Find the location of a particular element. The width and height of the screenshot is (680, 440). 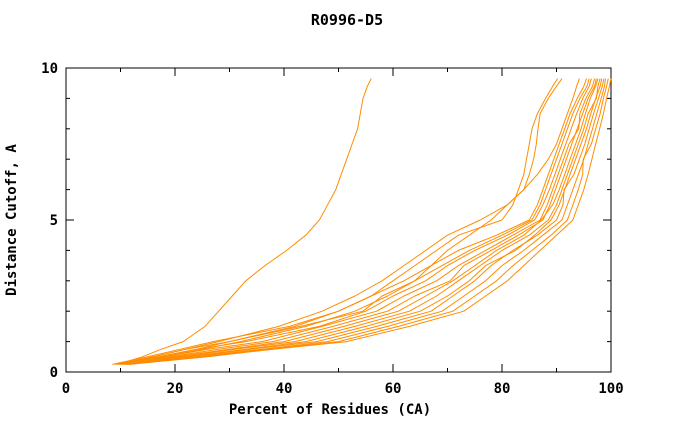

chart-title: R0996-D5 is located at coordinates (347, 20).